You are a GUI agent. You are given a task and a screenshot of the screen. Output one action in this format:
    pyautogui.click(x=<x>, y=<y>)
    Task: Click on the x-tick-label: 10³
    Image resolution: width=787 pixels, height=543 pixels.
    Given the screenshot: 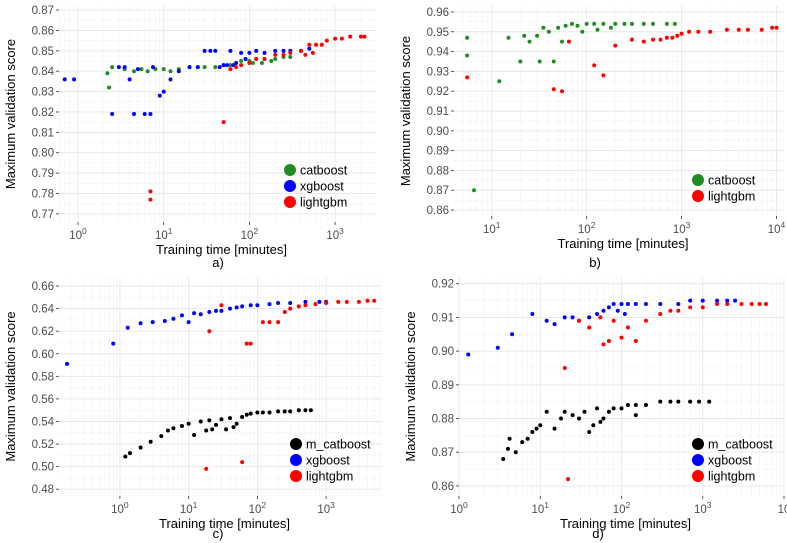 What is the action you would take?
    pyautogui.click(x=335, y=234)
    